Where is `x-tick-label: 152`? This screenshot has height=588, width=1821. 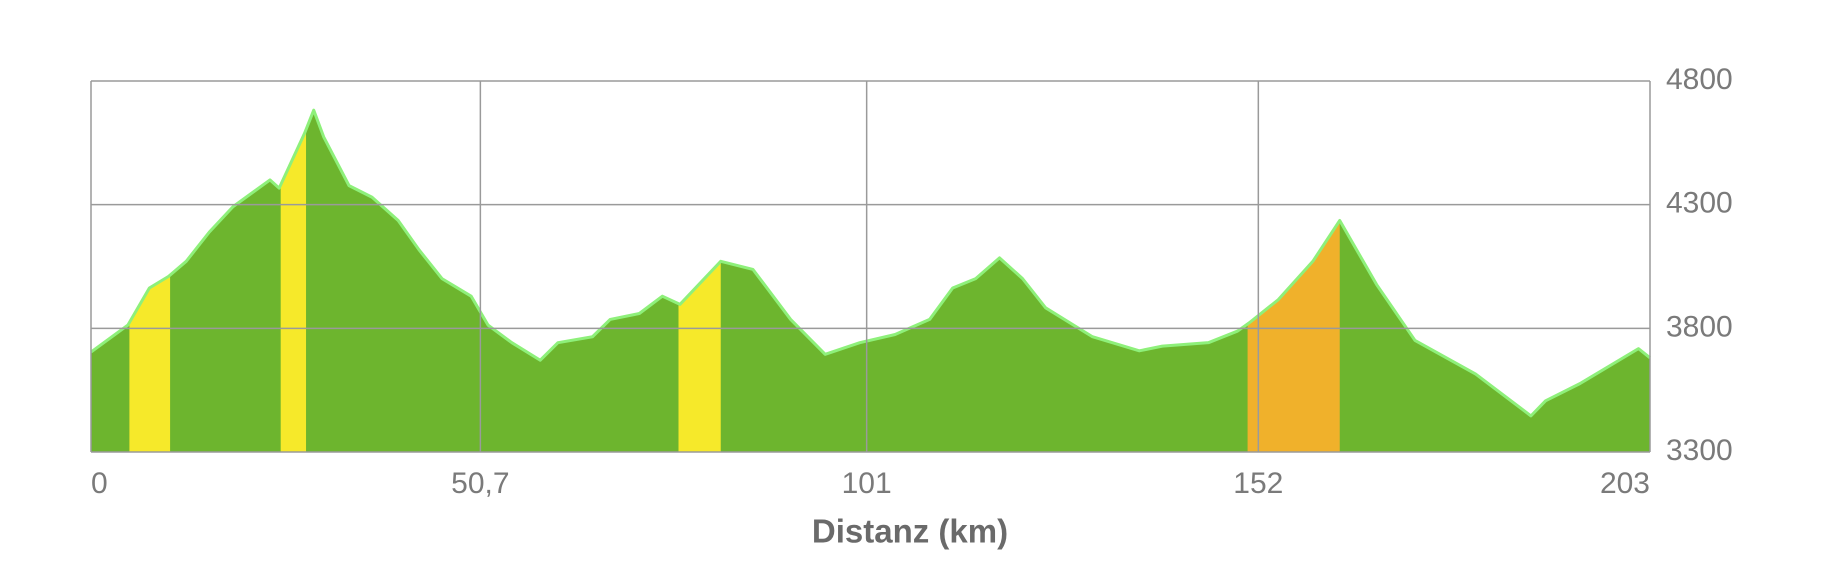
x-tick-label: 152 is located at coordinates (1258, 483).